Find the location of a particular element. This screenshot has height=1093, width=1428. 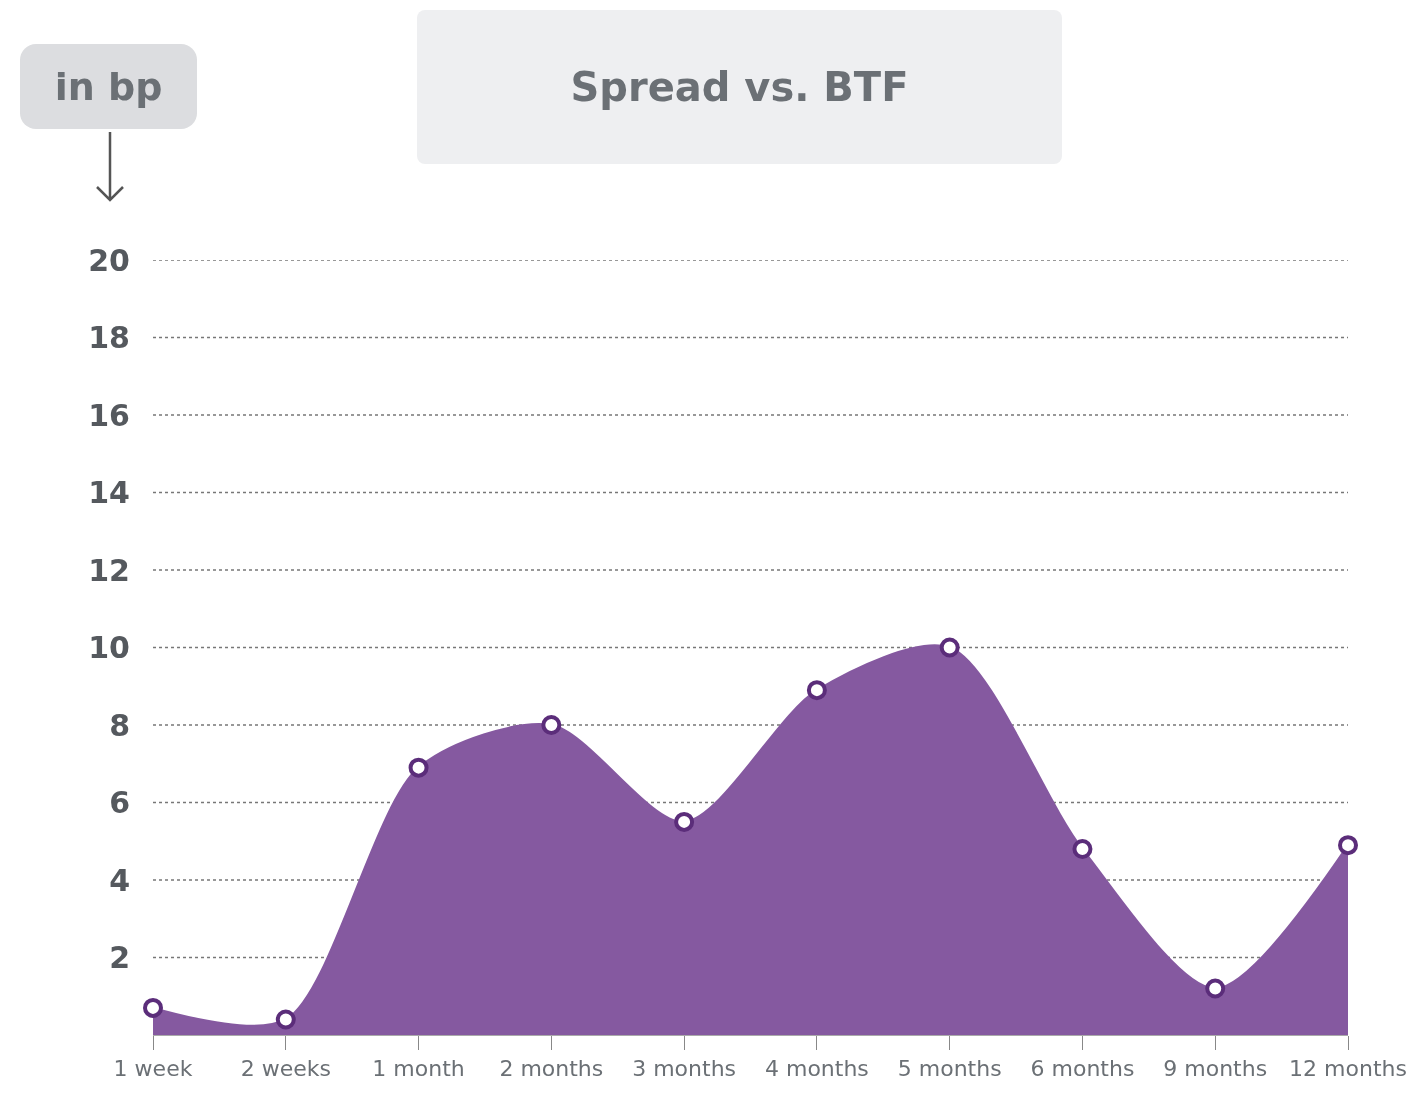

y-tick-label: 18 is located at coordinates (109, 337).